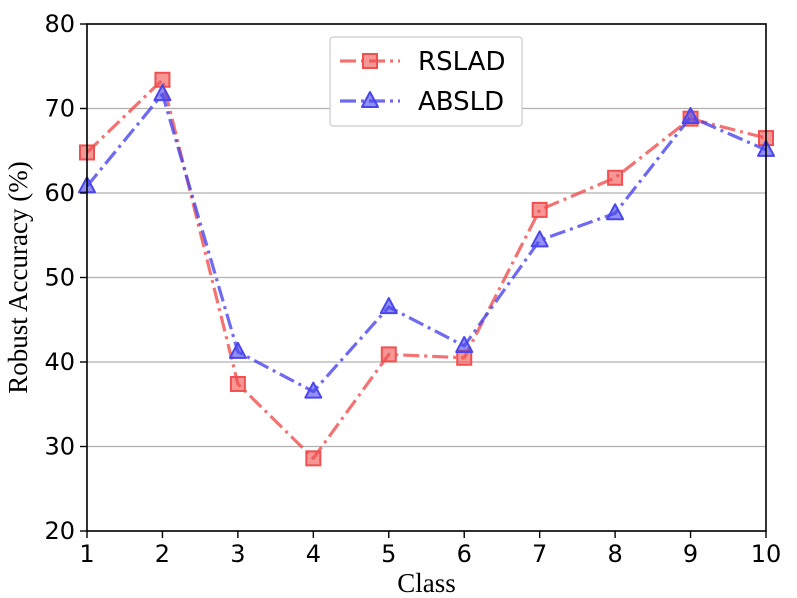 The height and width of the screenshot is (598, 797). Describe the element at coordinates (426, 81) in the screenshot. I see `legend: RSLAD ABSLD` at that location.